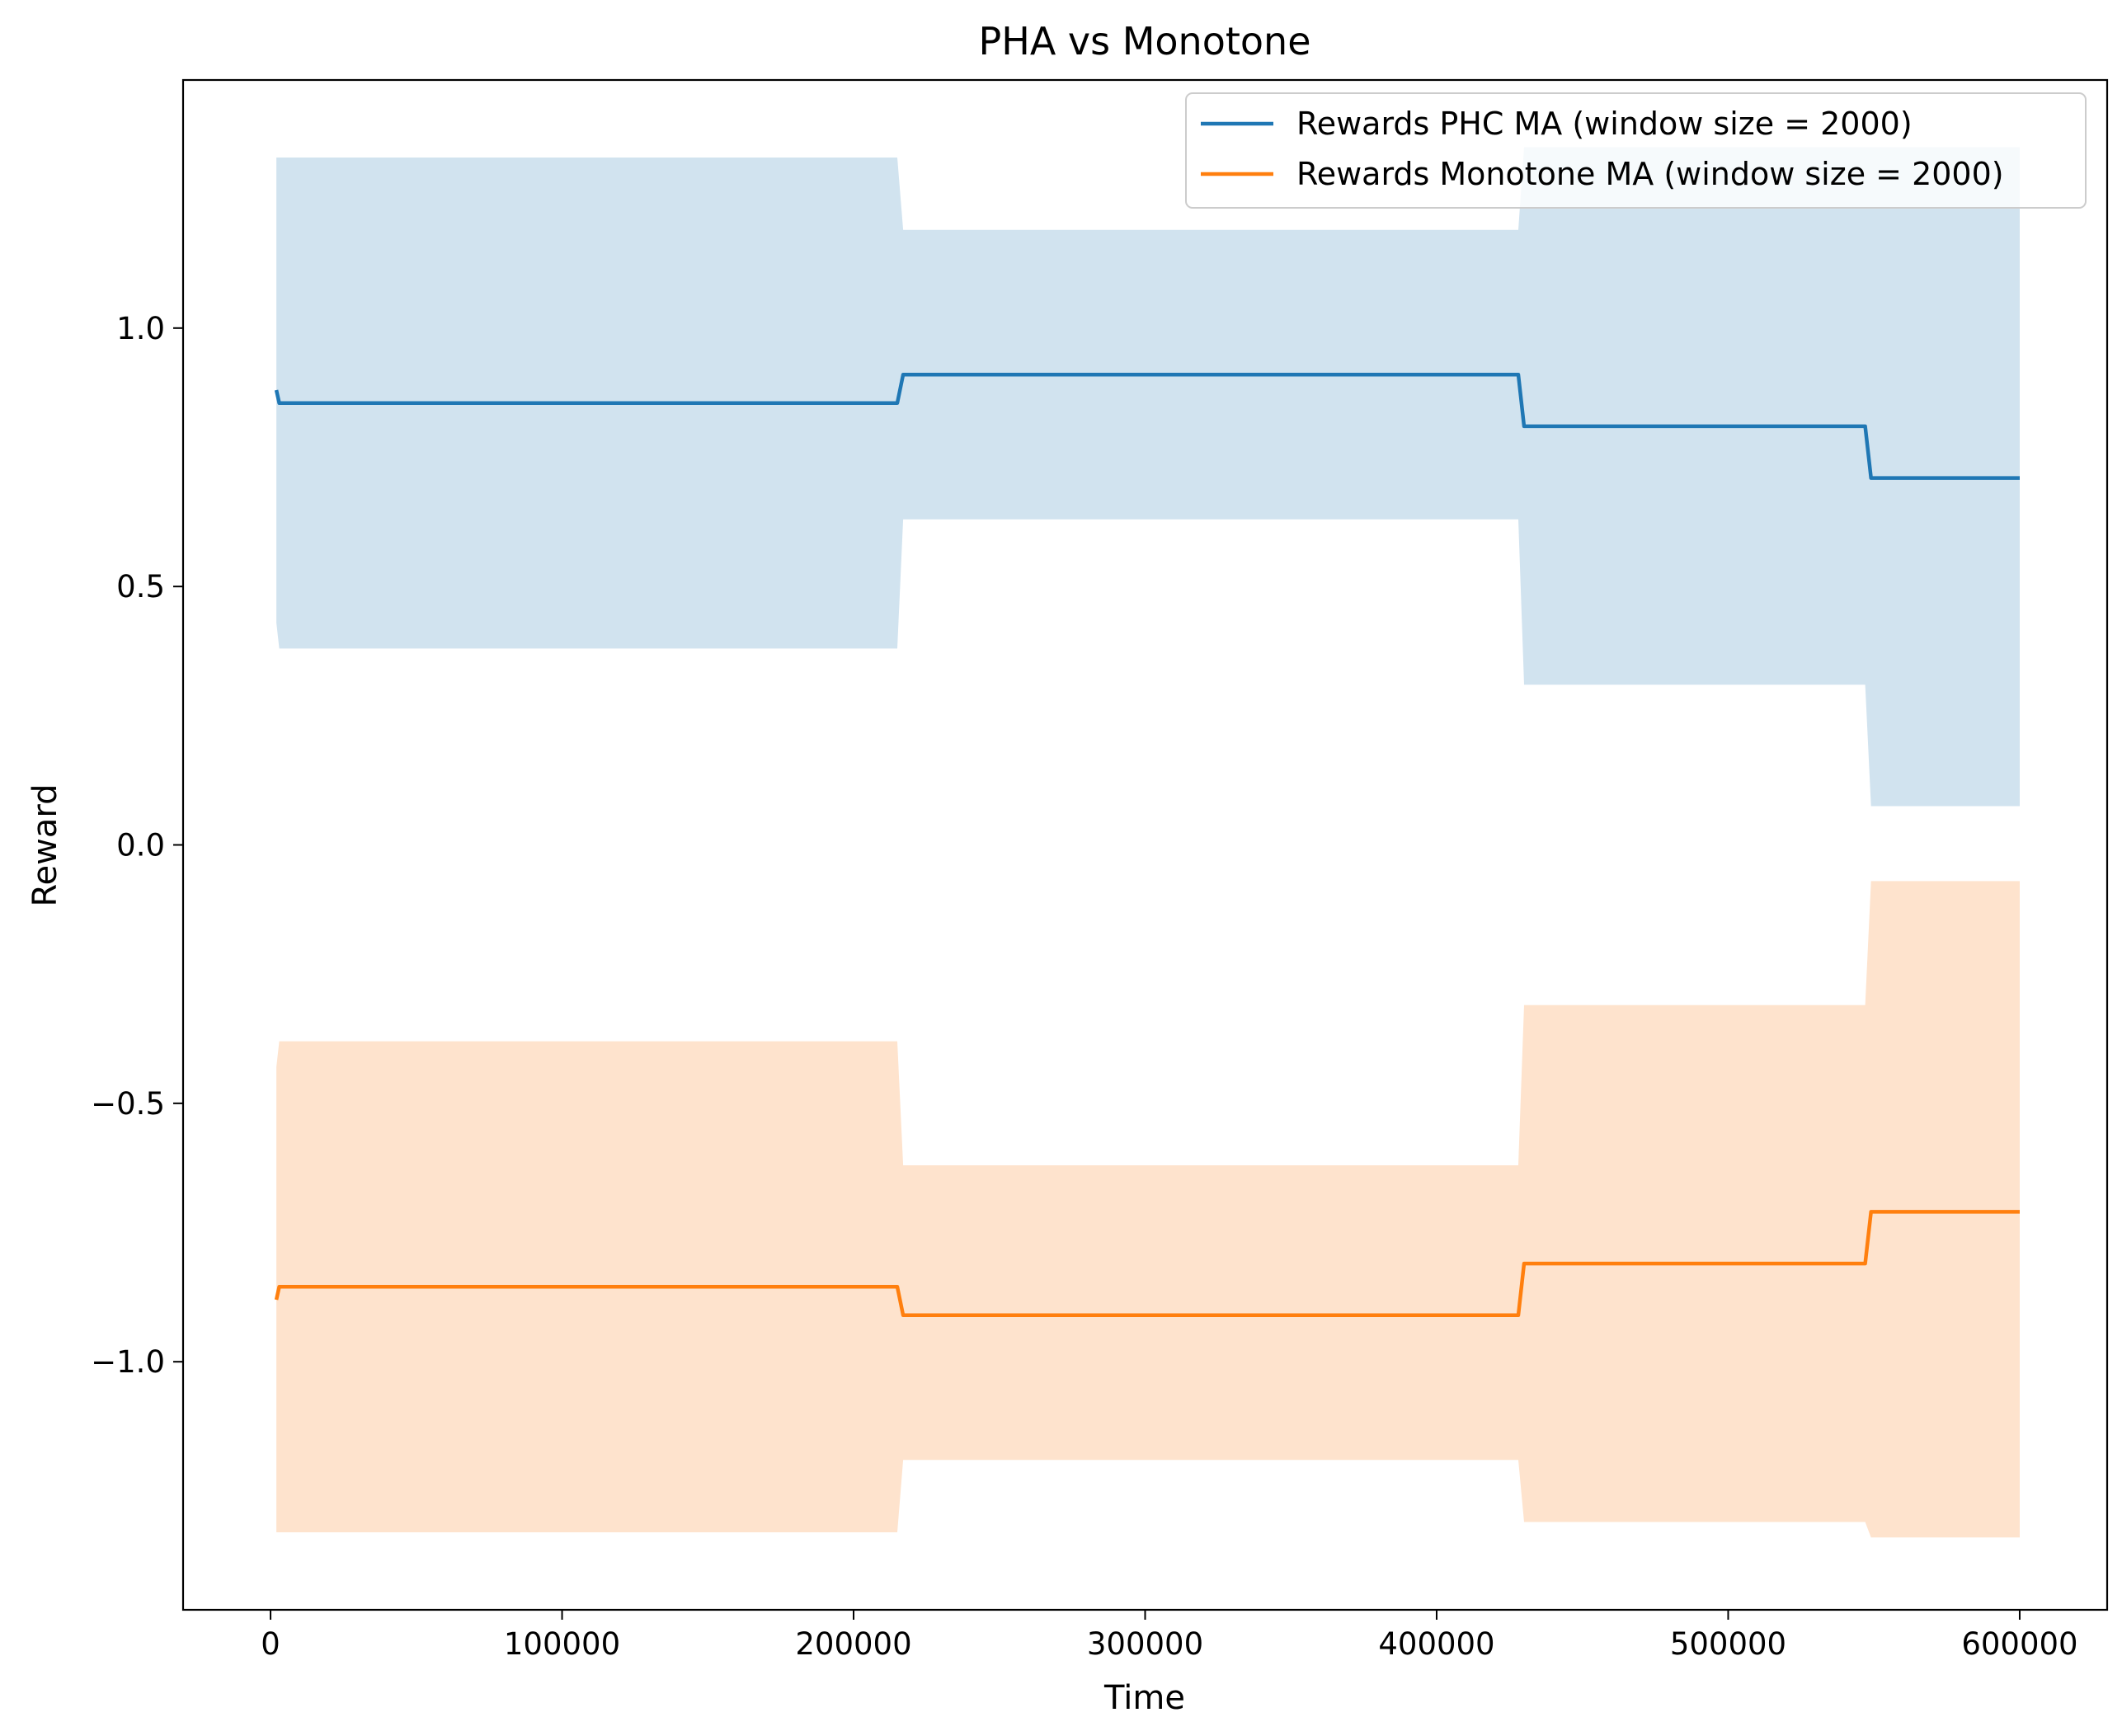  I want to click on x-tick-label: 300000, so click(1145, 1644).